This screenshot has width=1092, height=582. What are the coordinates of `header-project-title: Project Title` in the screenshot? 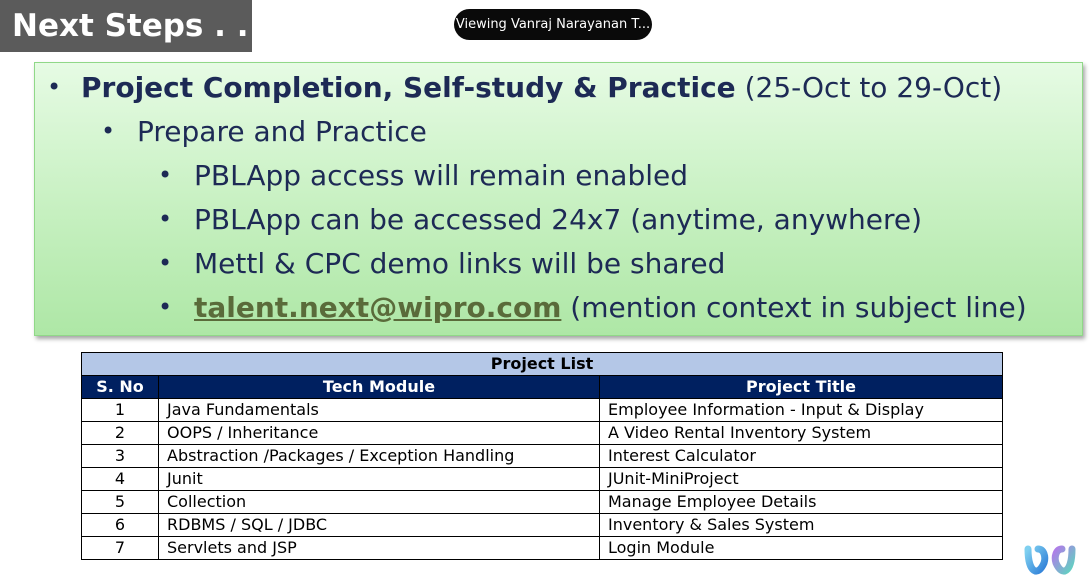 It's located at (801, 387).